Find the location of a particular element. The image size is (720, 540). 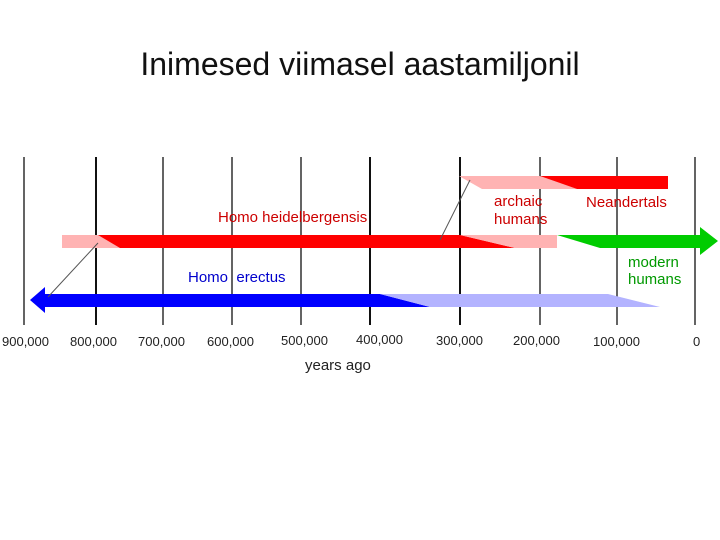

tick-label: 500,000 is located at coordinates (304, 340).